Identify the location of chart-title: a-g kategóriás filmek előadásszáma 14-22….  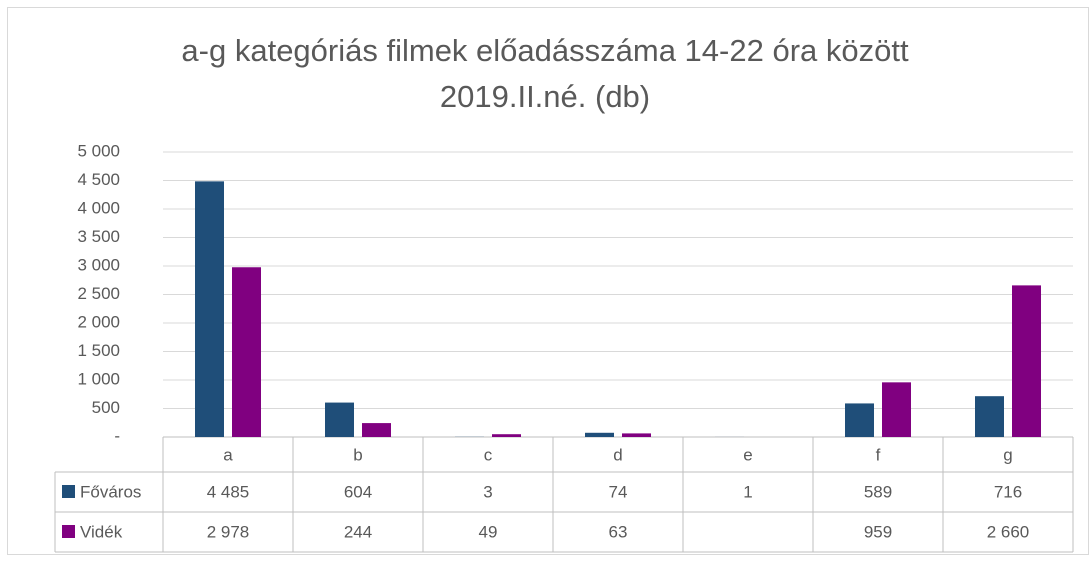
(545, 74).